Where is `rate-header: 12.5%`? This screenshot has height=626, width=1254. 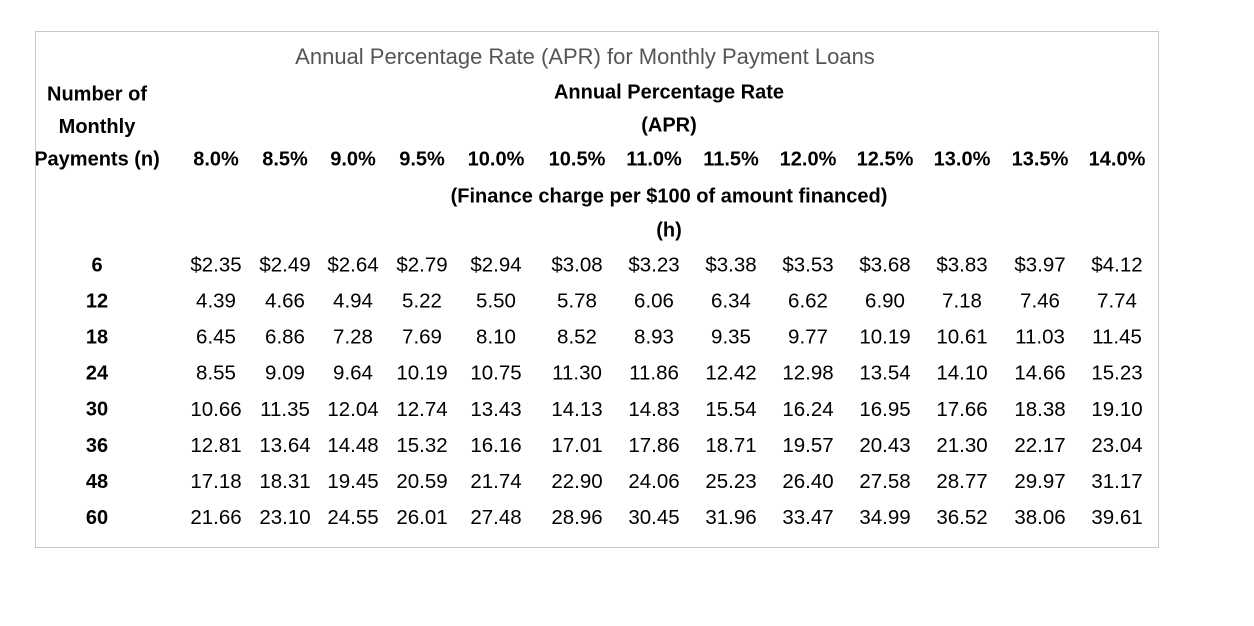
rate-header: 12.5% is located at coordinates (885, 159).